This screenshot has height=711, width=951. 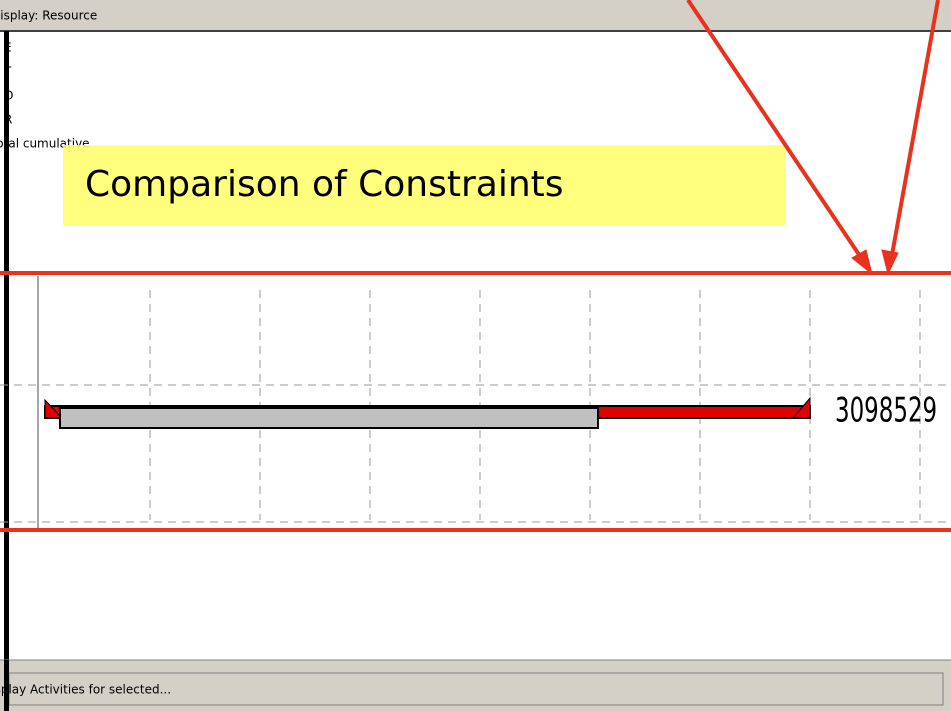 What do you see at coordinates (7, 72) in the screenshot?
I see `list-item: T` at bounding box center [7, 72].